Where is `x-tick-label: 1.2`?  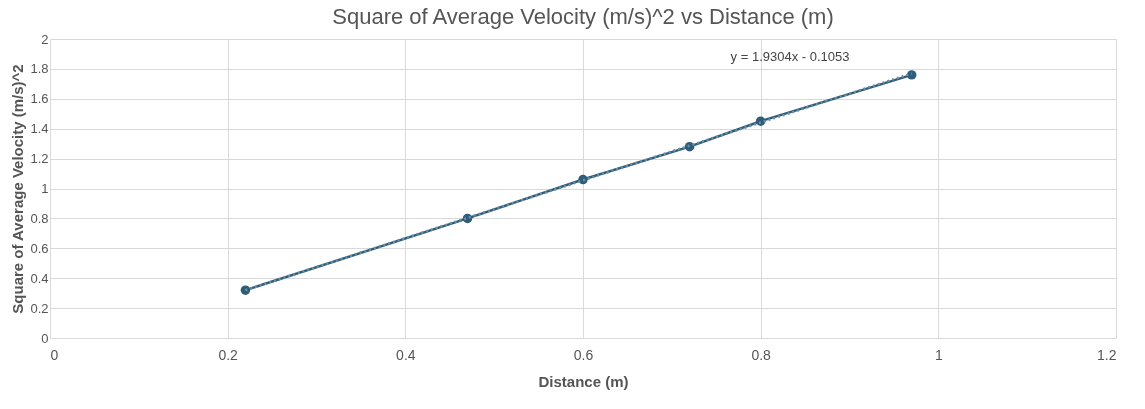
x-tick-label: 1.2 is located at coordinates (1107, 354).